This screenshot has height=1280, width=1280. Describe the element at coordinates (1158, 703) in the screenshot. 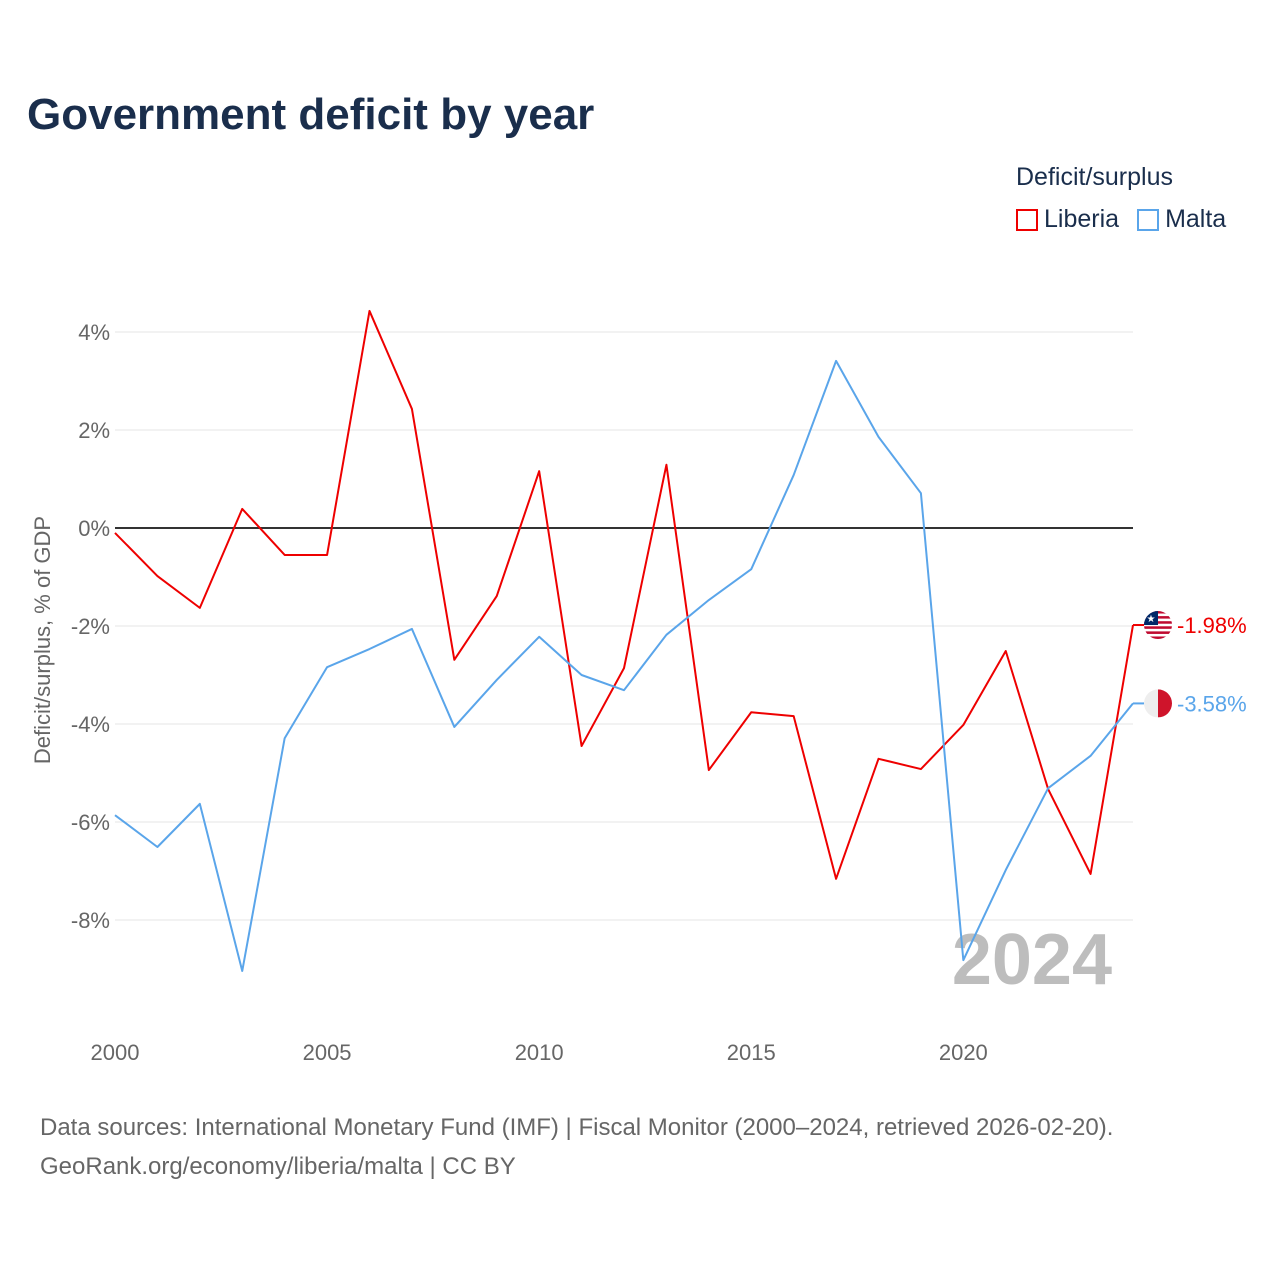

I see `flag-icon-malta` at that location.